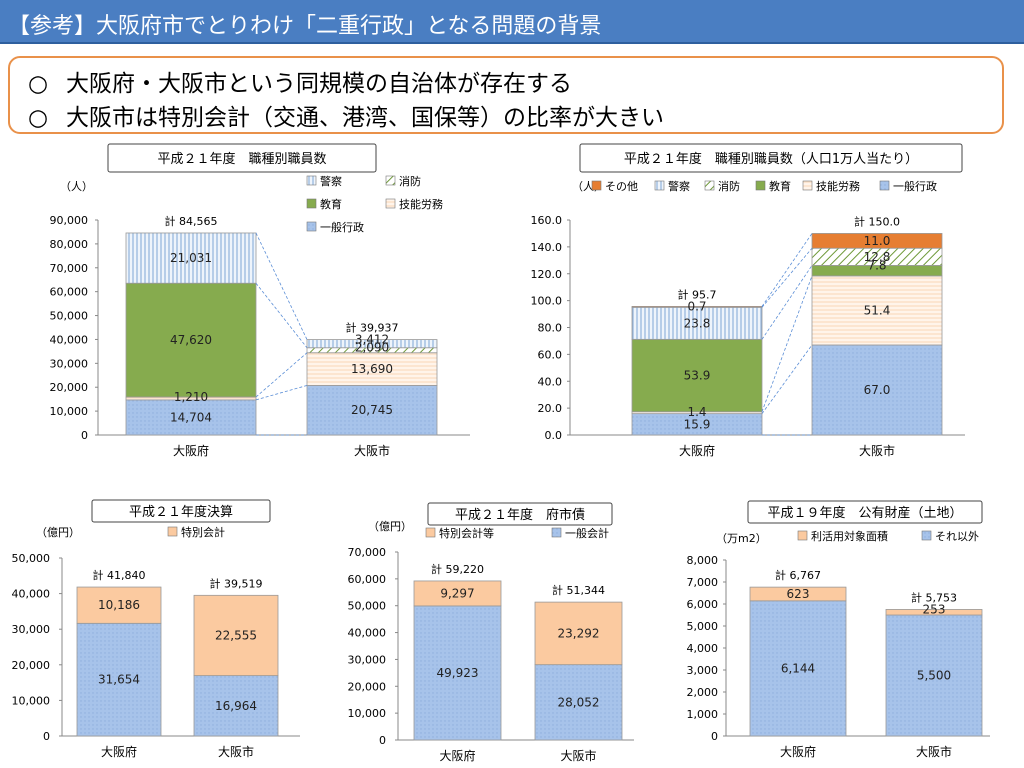  I want to click on bar-total-label: 計 59,220, so click(457, 569).